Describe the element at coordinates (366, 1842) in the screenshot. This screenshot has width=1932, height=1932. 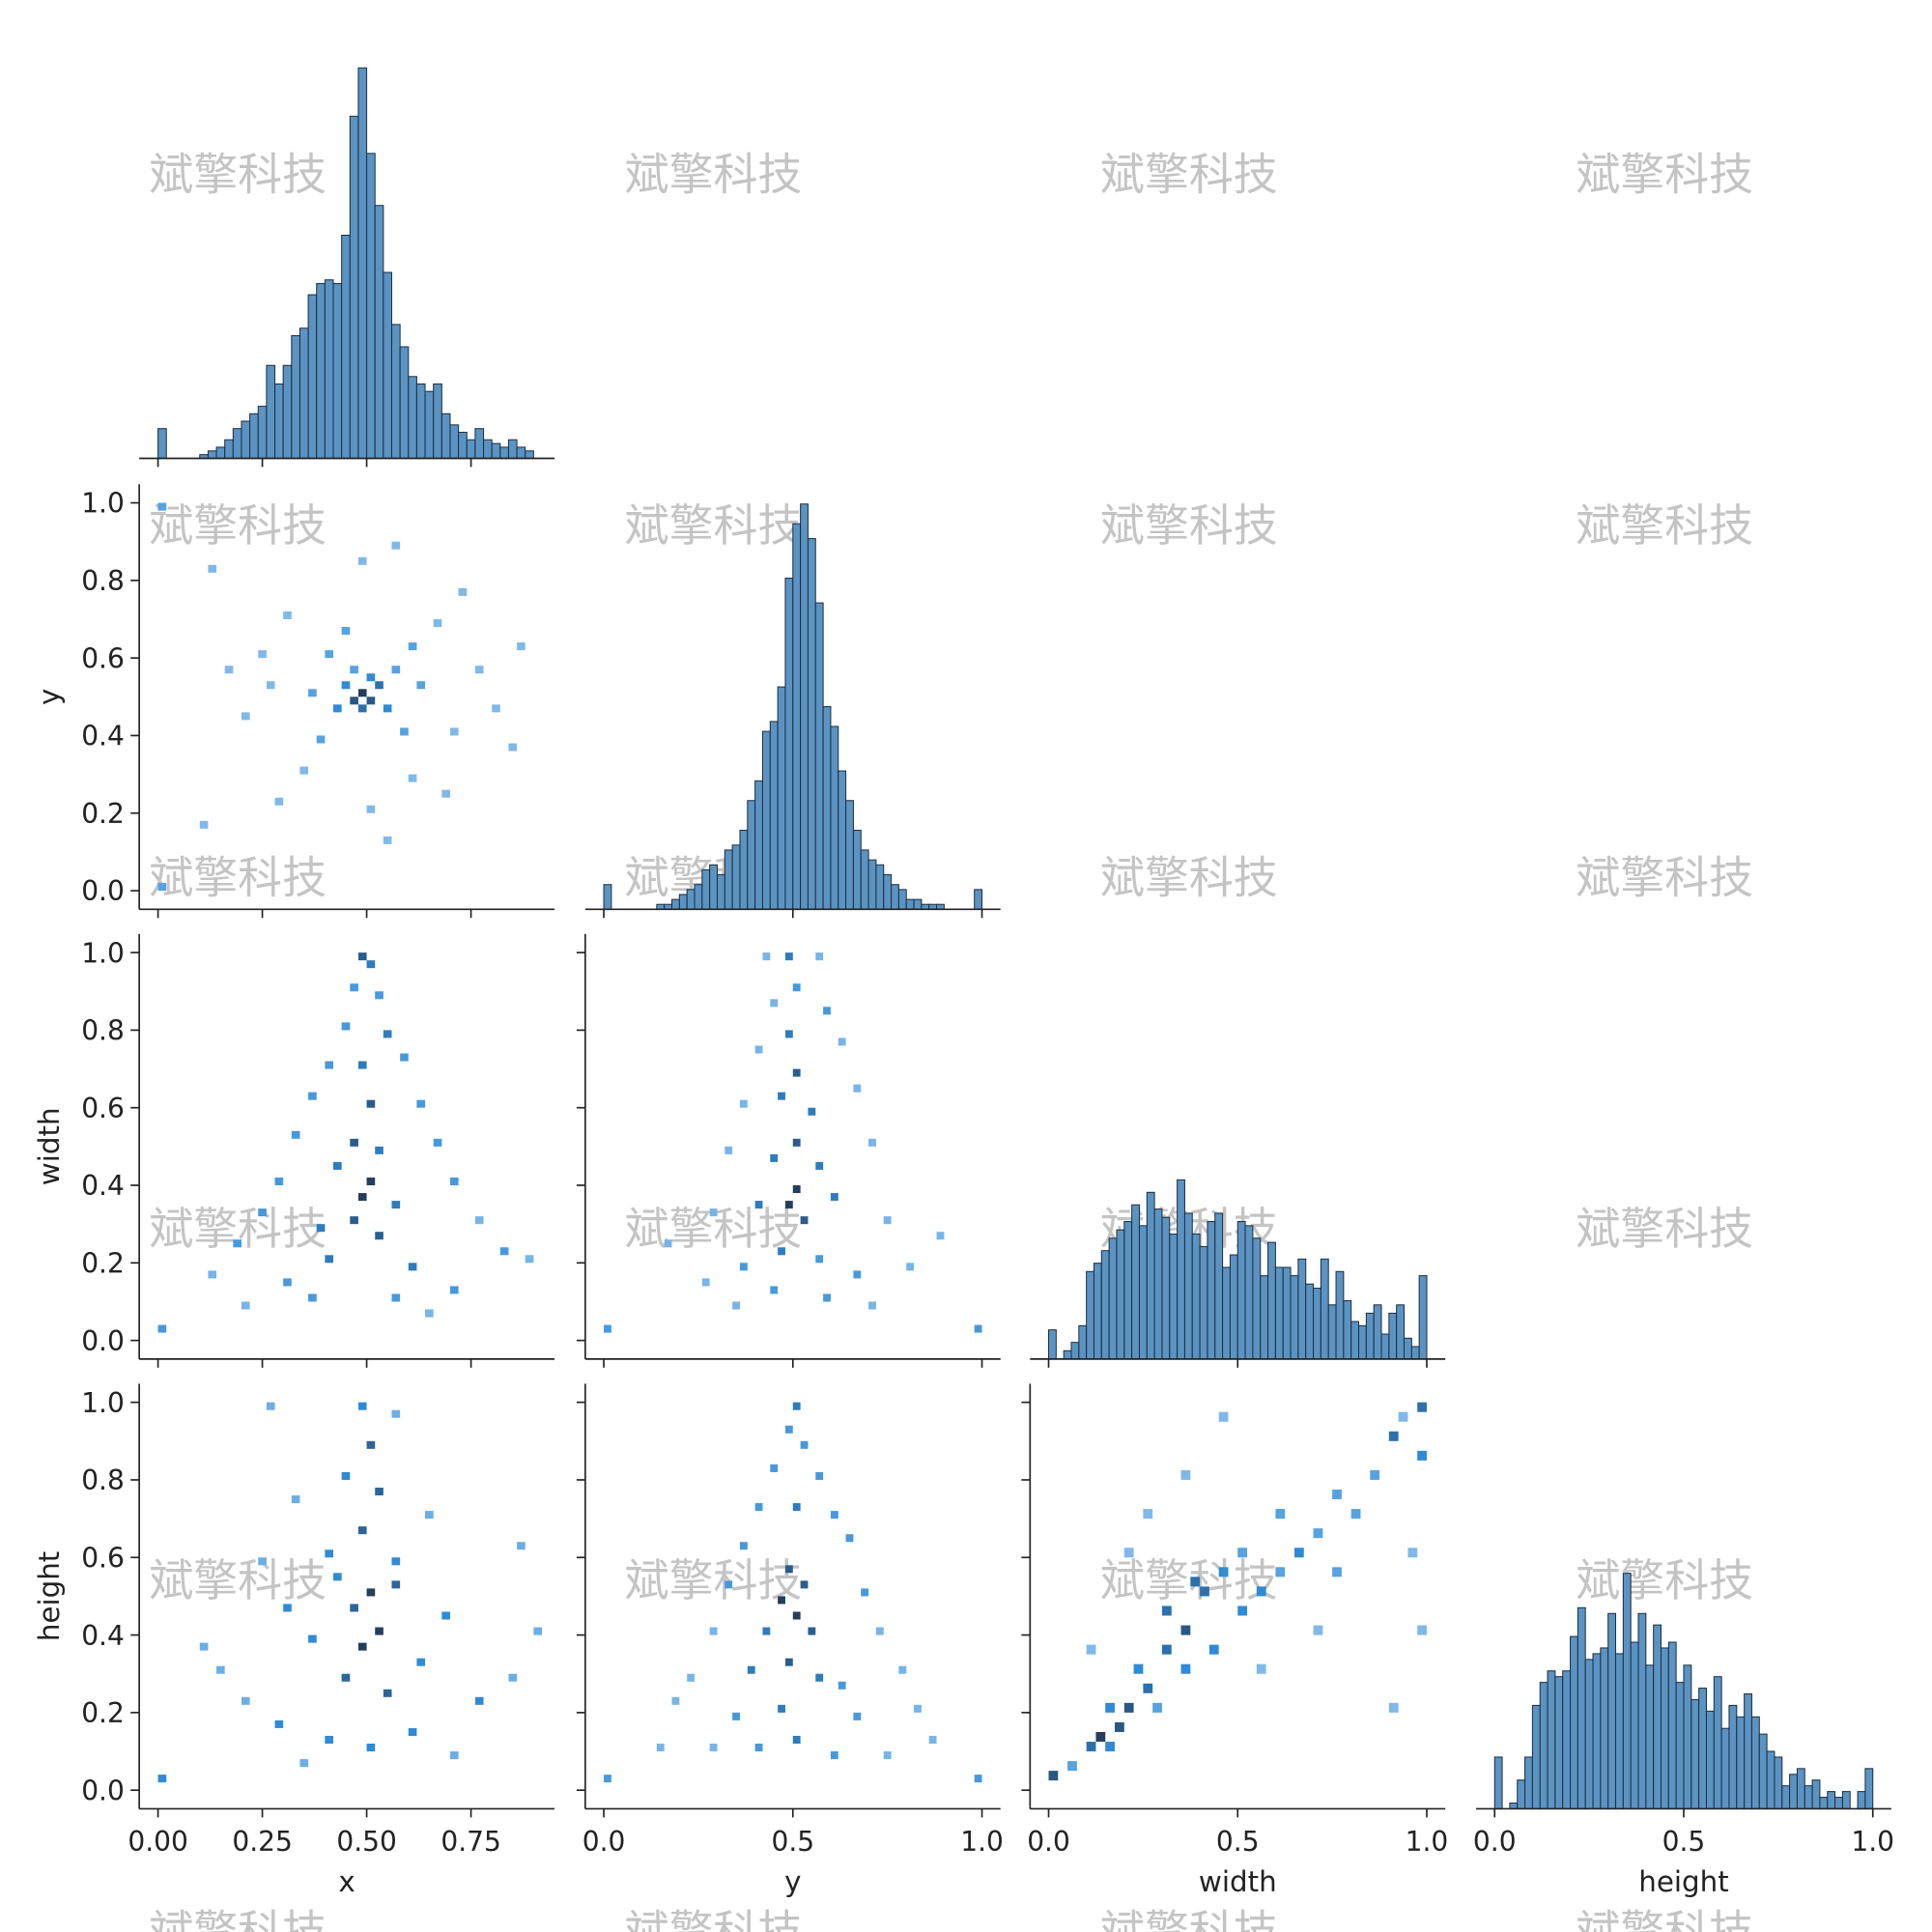
I see `x-tick-label: 0.50` at that location.